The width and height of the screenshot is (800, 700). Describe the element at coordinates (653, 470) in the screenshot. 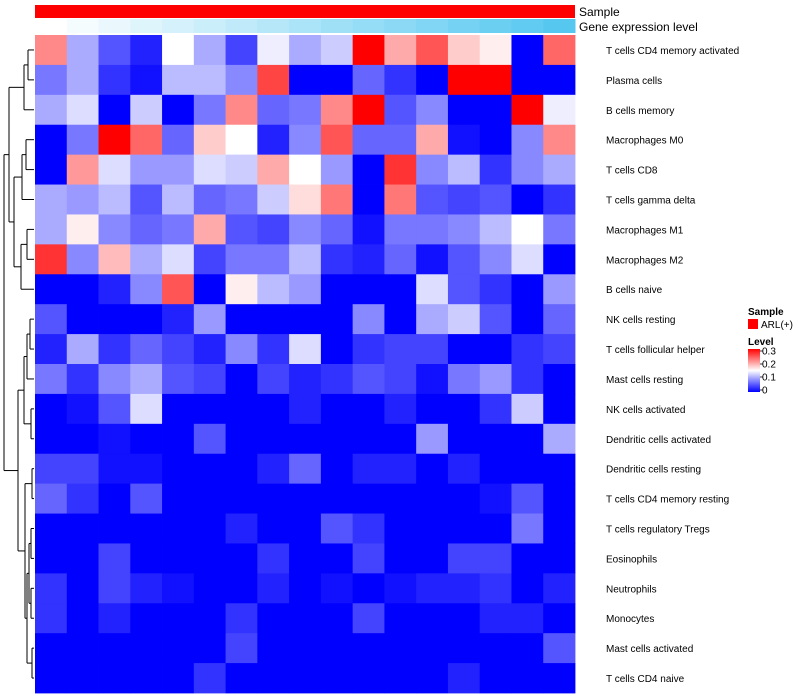

I see `row-label: Dendritic cells resting` at that location.